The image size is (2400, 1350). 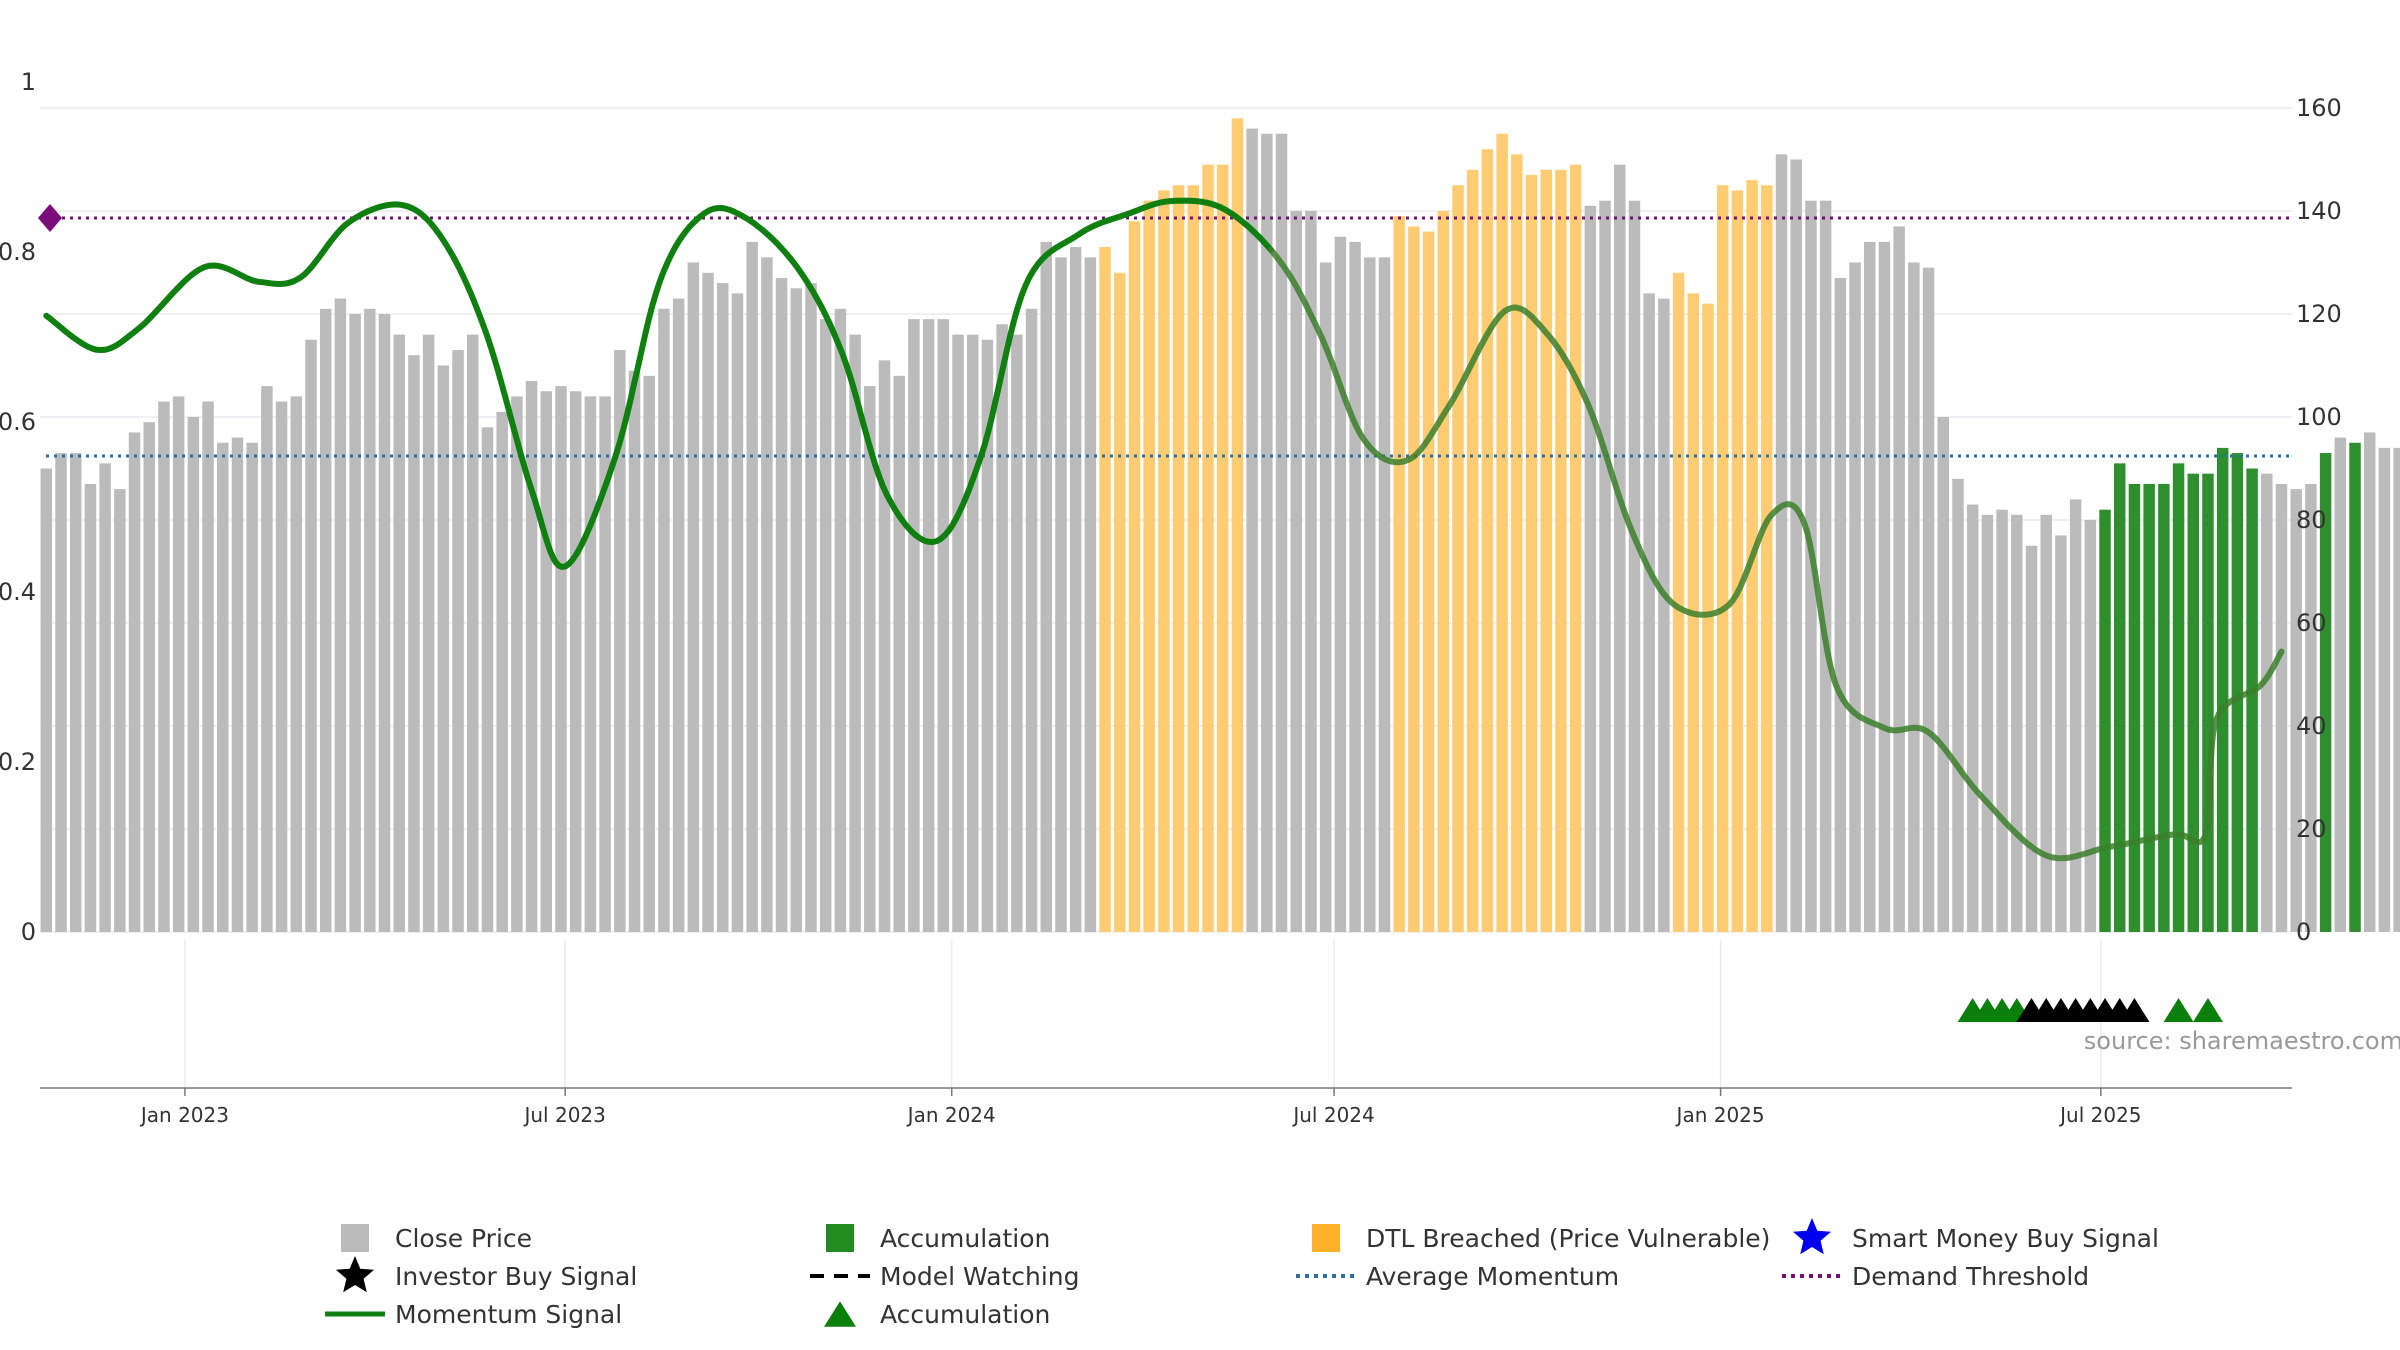 What do you see at coordinates (436, 1238) in the screenshot?
I see `legend-close-price: Close Price` at bounding box center [436, 1238].